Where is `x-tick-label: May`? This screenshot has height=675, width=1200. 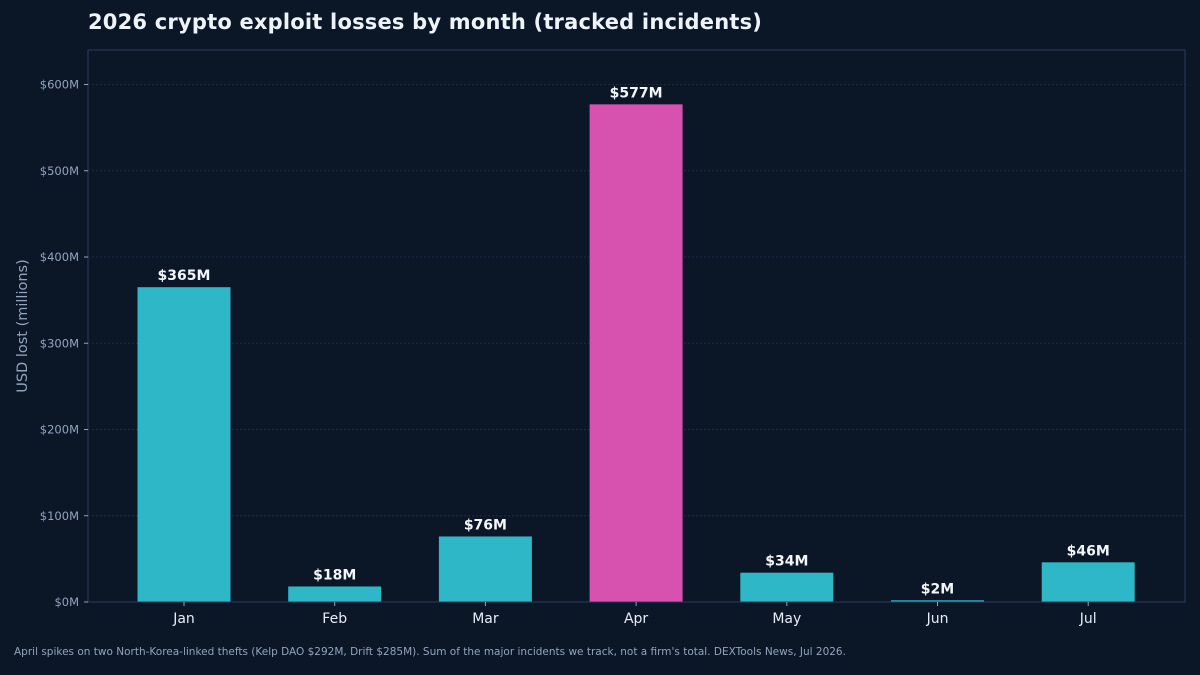
x-tick-label: May is located at coordinates (786, 619).